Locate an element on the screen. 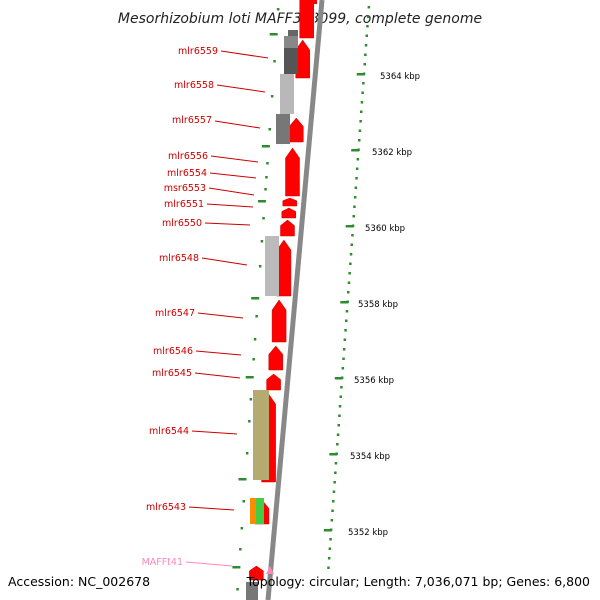 Image resolution: width=600 pixels, height=600 pixels. kbp-label: 5360 kbp is located at coordinates (385, 229).